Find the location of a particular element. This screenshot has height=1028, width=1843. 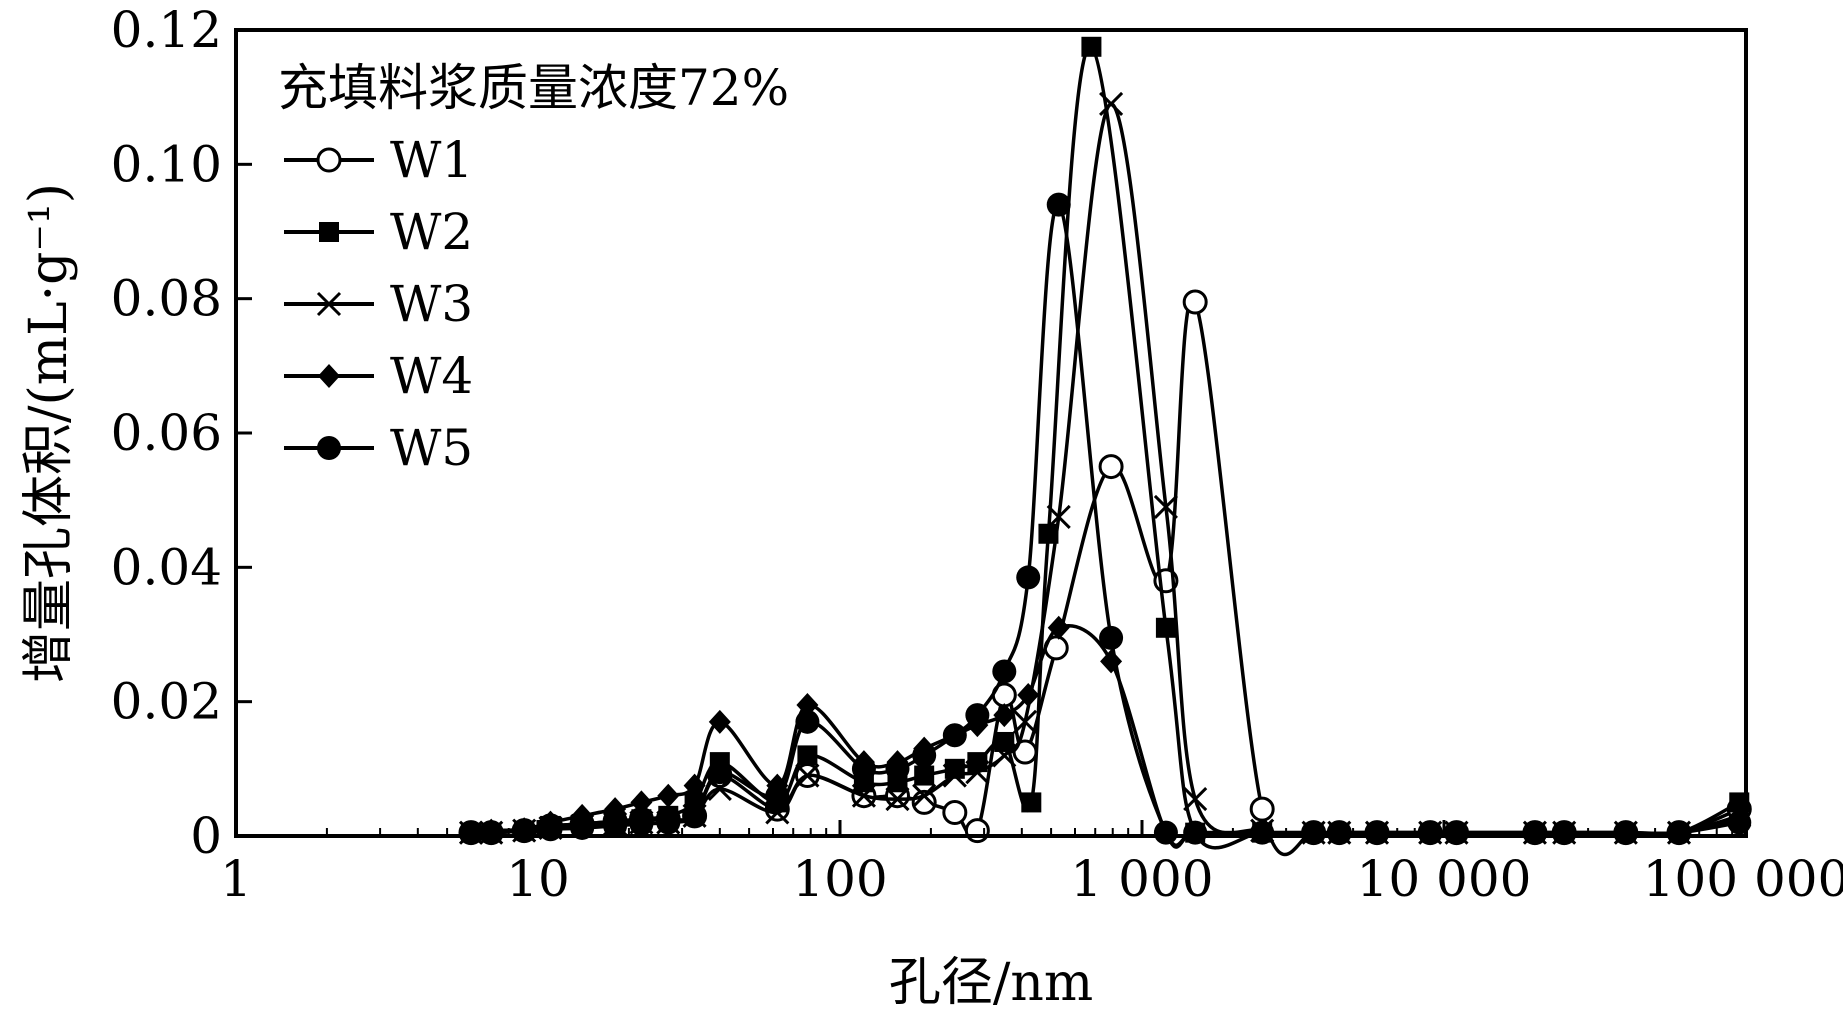

y-tick-label: 0.02 is located at coordinates (166, 702).